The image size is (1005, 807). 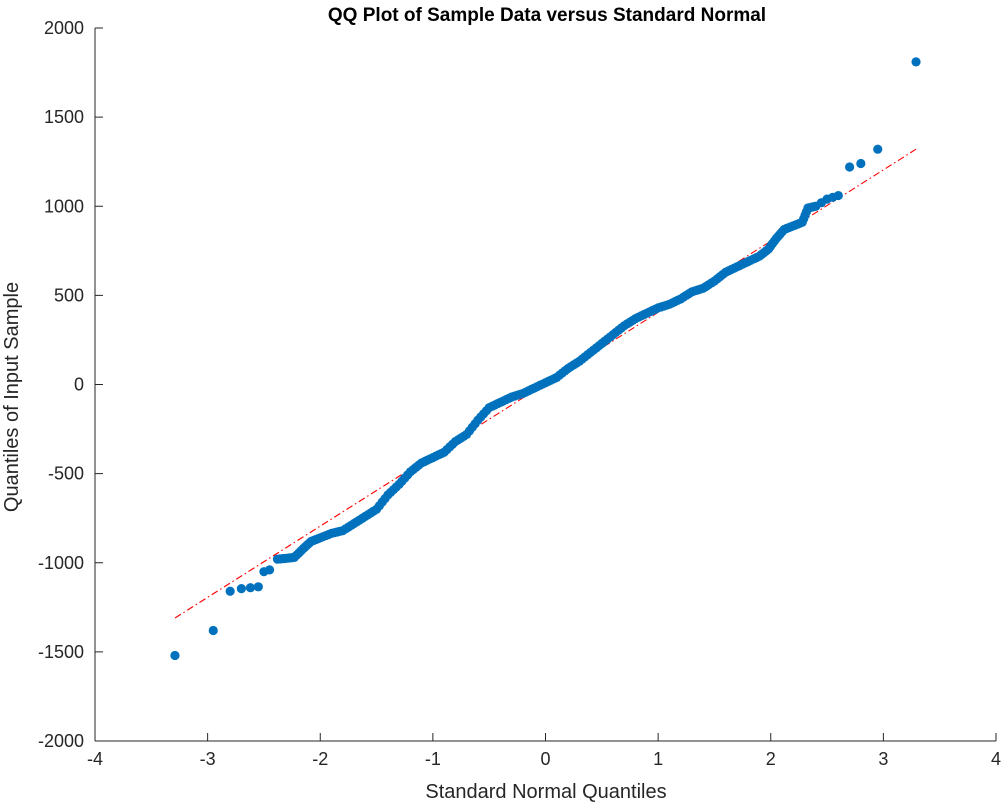 I want to click on x-tick-label: -4, so click(x=95, y=759).